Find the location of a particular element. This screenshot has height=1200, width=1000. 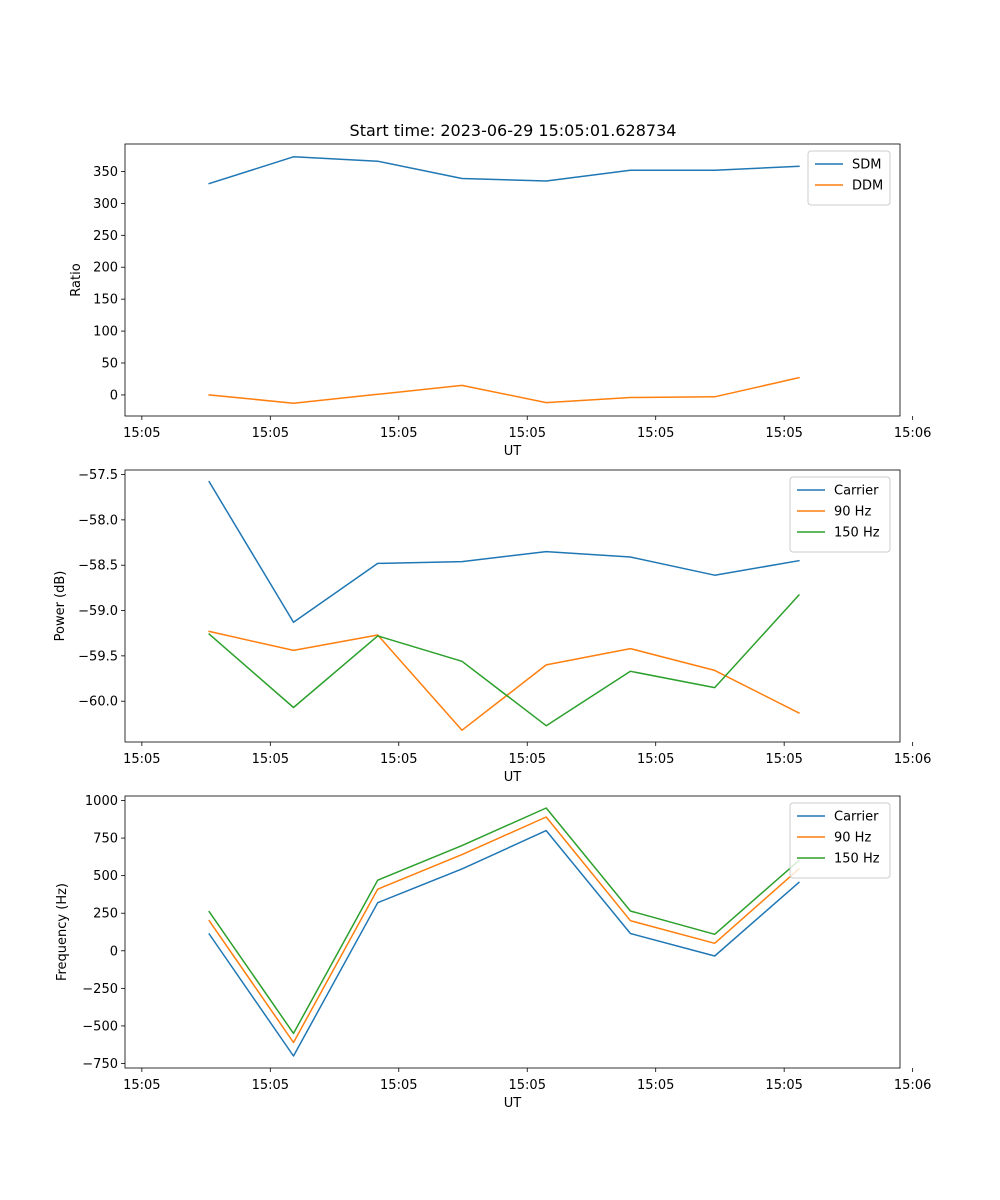

y-tick-label: −750 is located at coordinates (100, 1064).